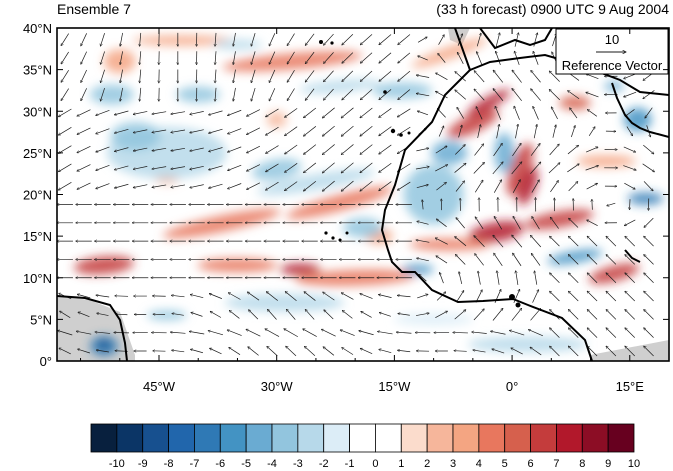  I want to click on colorbar-label: -7, so click(195, 464).